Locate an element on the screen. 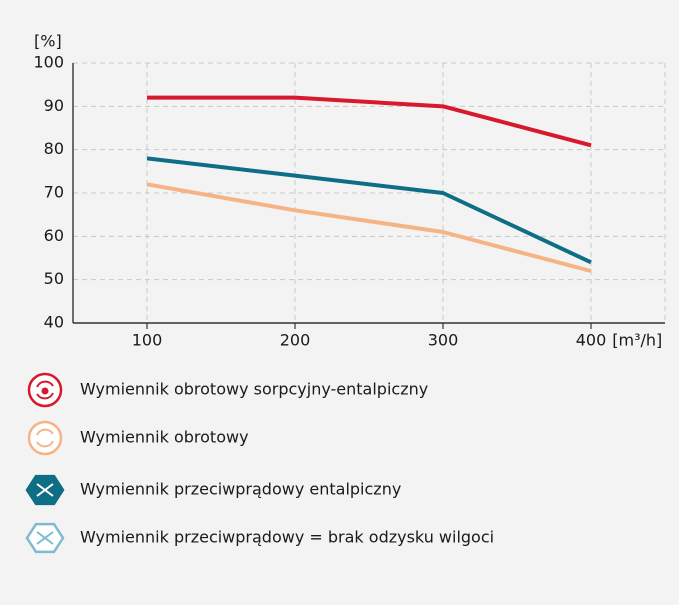  y-tick-label: 80 is located at coordinates (54, 148).